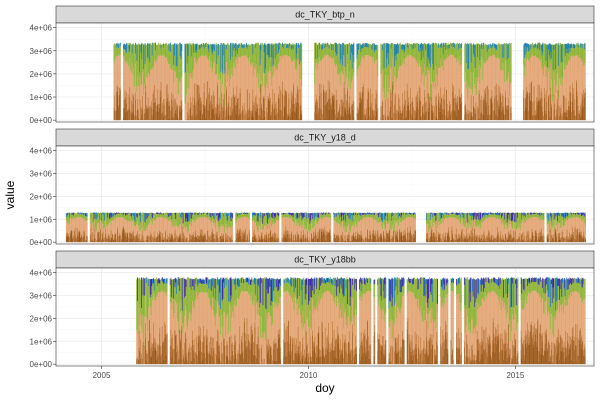 The image size is (600, 400). Describe the element at coordinates (325, 260) in the screenshot. I see `facet-strip-label: dc_TKY_y18bb` at that location.